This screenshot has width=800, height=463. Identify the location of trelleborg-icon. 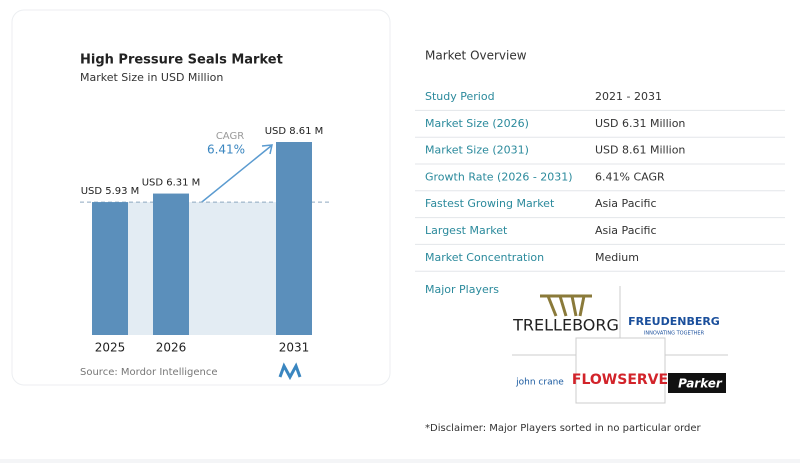
(566, 305).